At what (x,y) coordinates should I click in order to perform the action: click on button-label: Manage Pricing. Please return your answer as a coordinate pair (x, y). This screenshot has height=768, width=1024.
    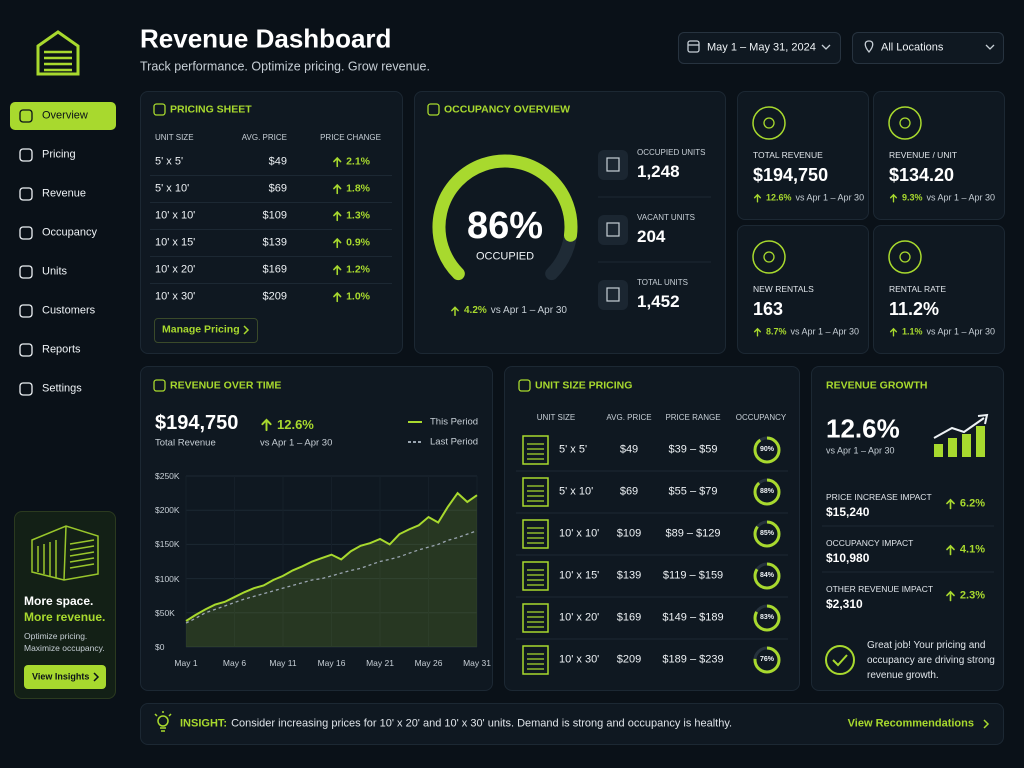
    Looking at the image, I should click on (201, 329).